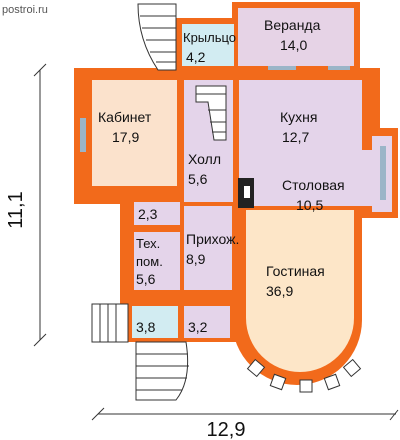 The width and height of the screenshot is (400, 440). Describe the element at coordinates (16, 209) in the screenshot. I see `height-dimension-label: 11,1` at that location.